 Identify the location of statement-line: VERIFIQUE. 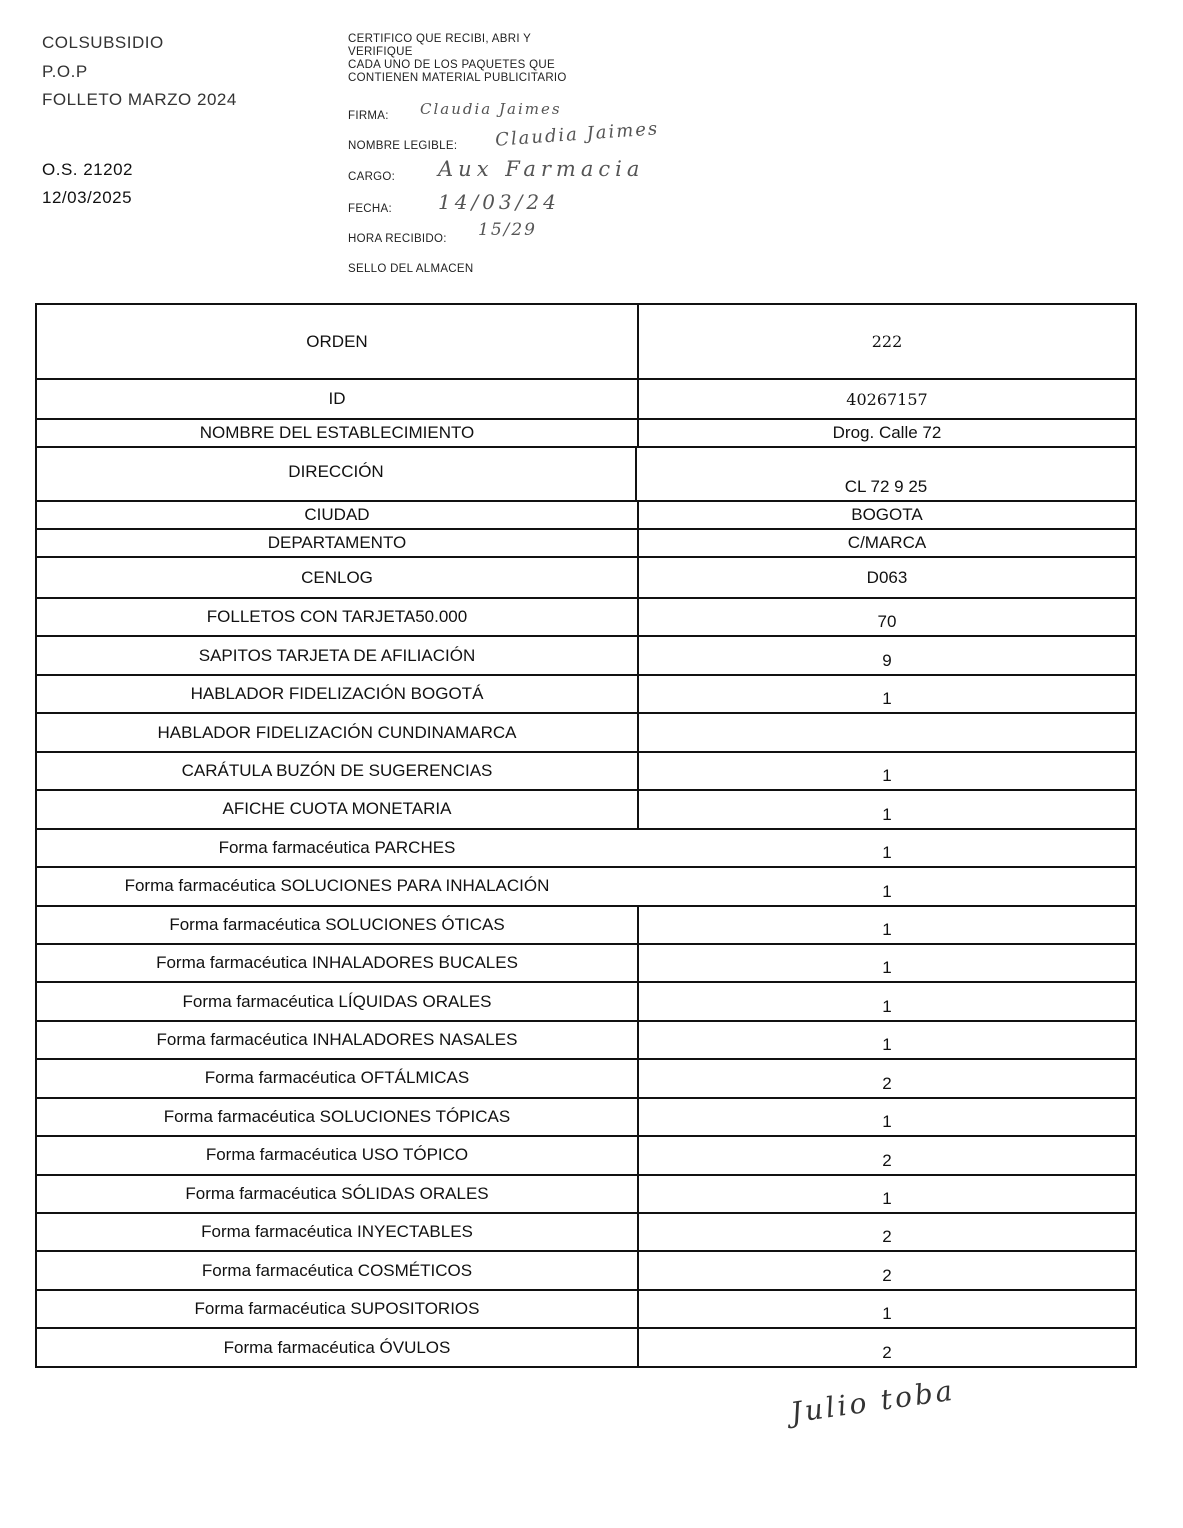
(380, 52).